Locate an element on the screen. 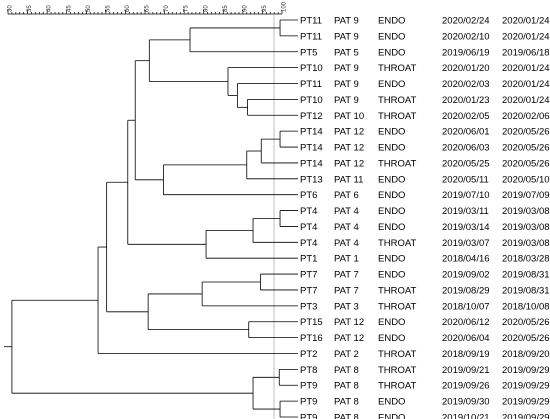 The width and height of the screenshot is (550, 419). scale-label: 60 is located at coordinates (128, 8).